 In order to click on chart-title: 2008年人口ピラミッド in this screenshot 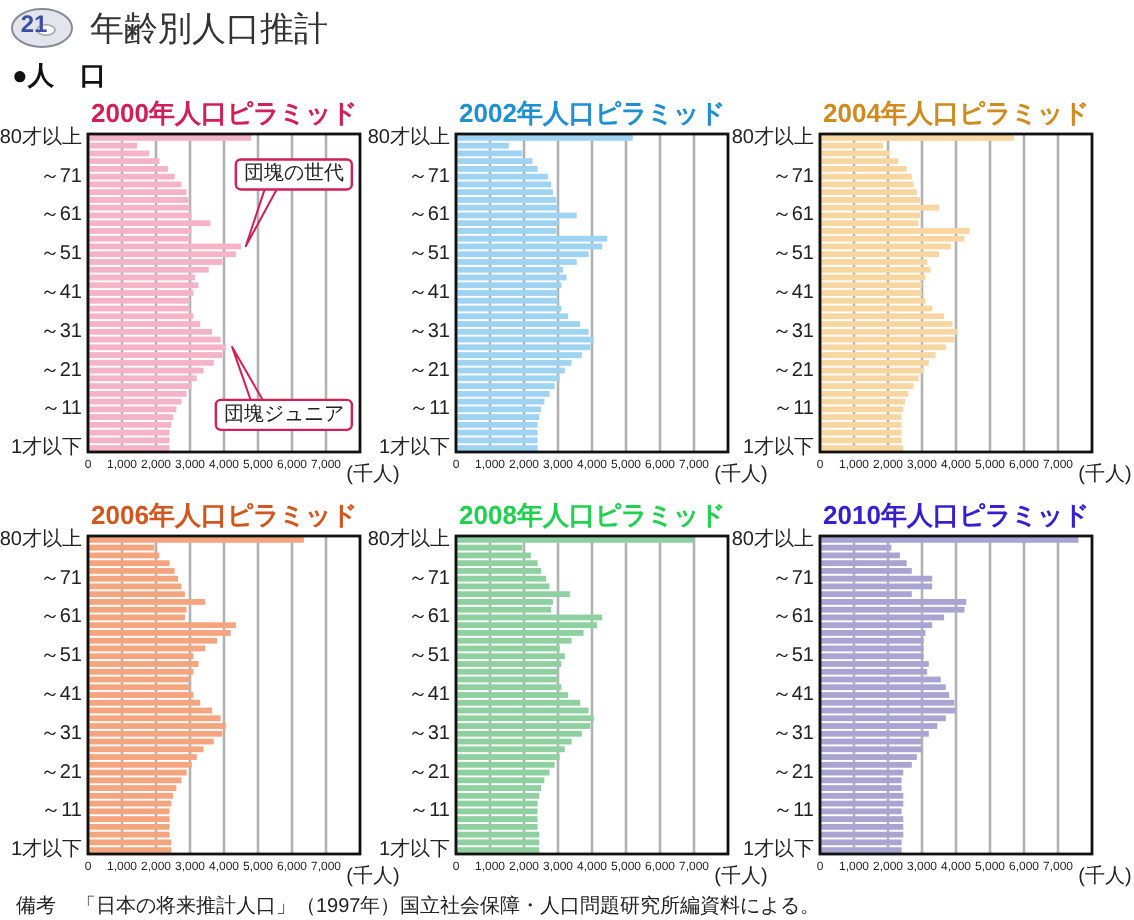, I will do `click(592, 515)`.